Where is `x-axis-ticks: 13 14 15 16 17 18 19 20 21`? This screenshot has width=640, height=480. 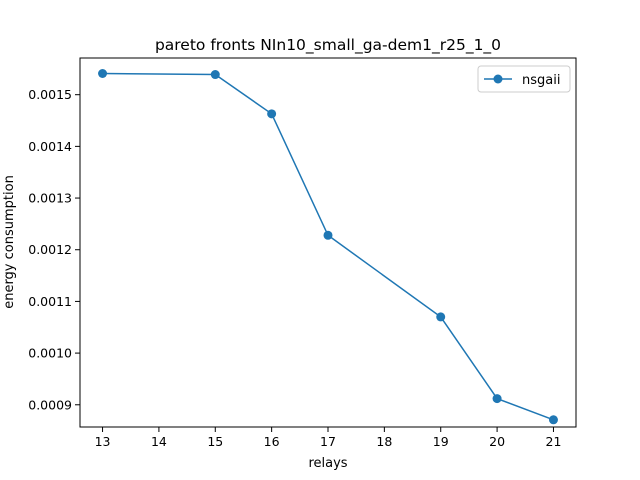 x-axis-ticks: 13 14 15 16 17 18 19 20 21 is located at coordinates (328, 438).